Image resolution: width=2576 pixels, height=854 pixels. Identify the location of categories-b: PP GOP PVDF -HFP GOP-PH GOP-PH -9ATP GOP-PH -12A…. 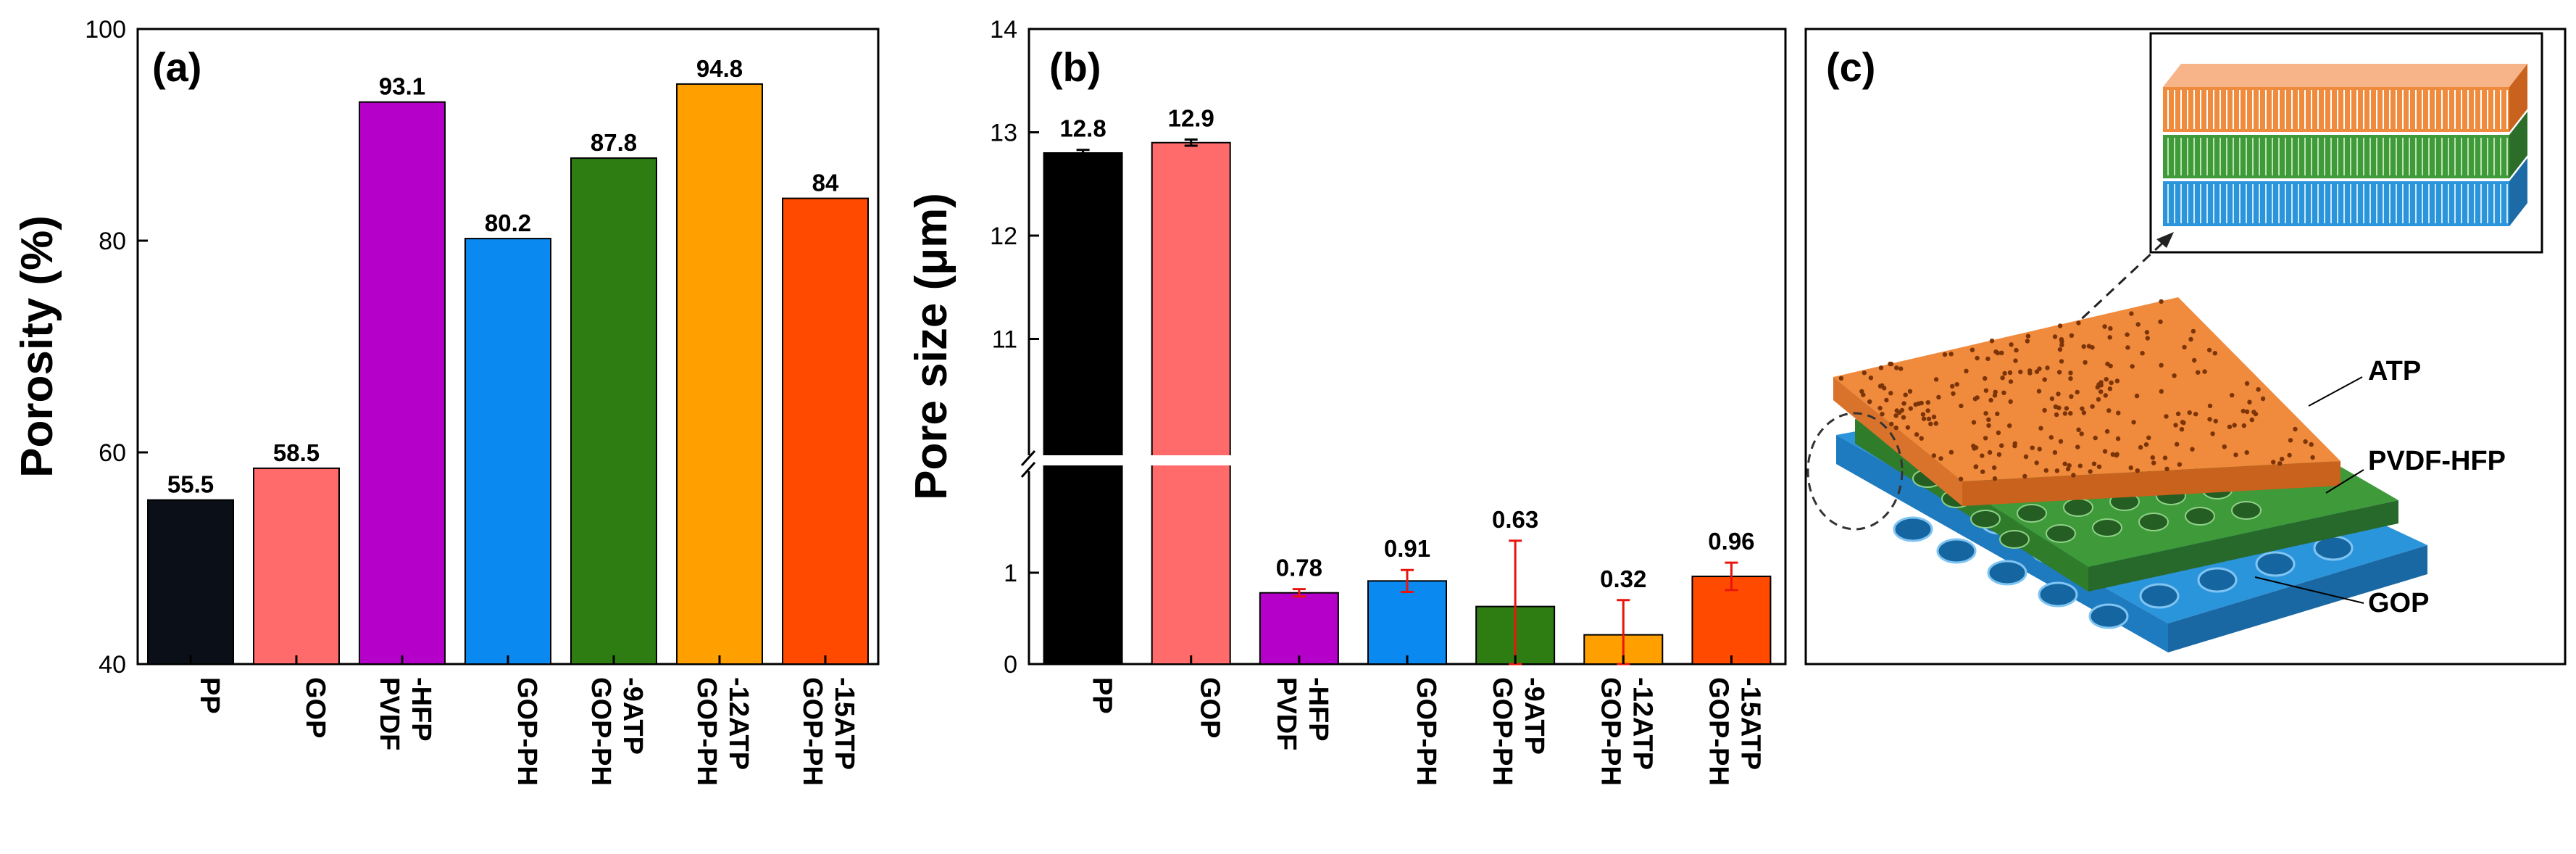
(1426, 731).